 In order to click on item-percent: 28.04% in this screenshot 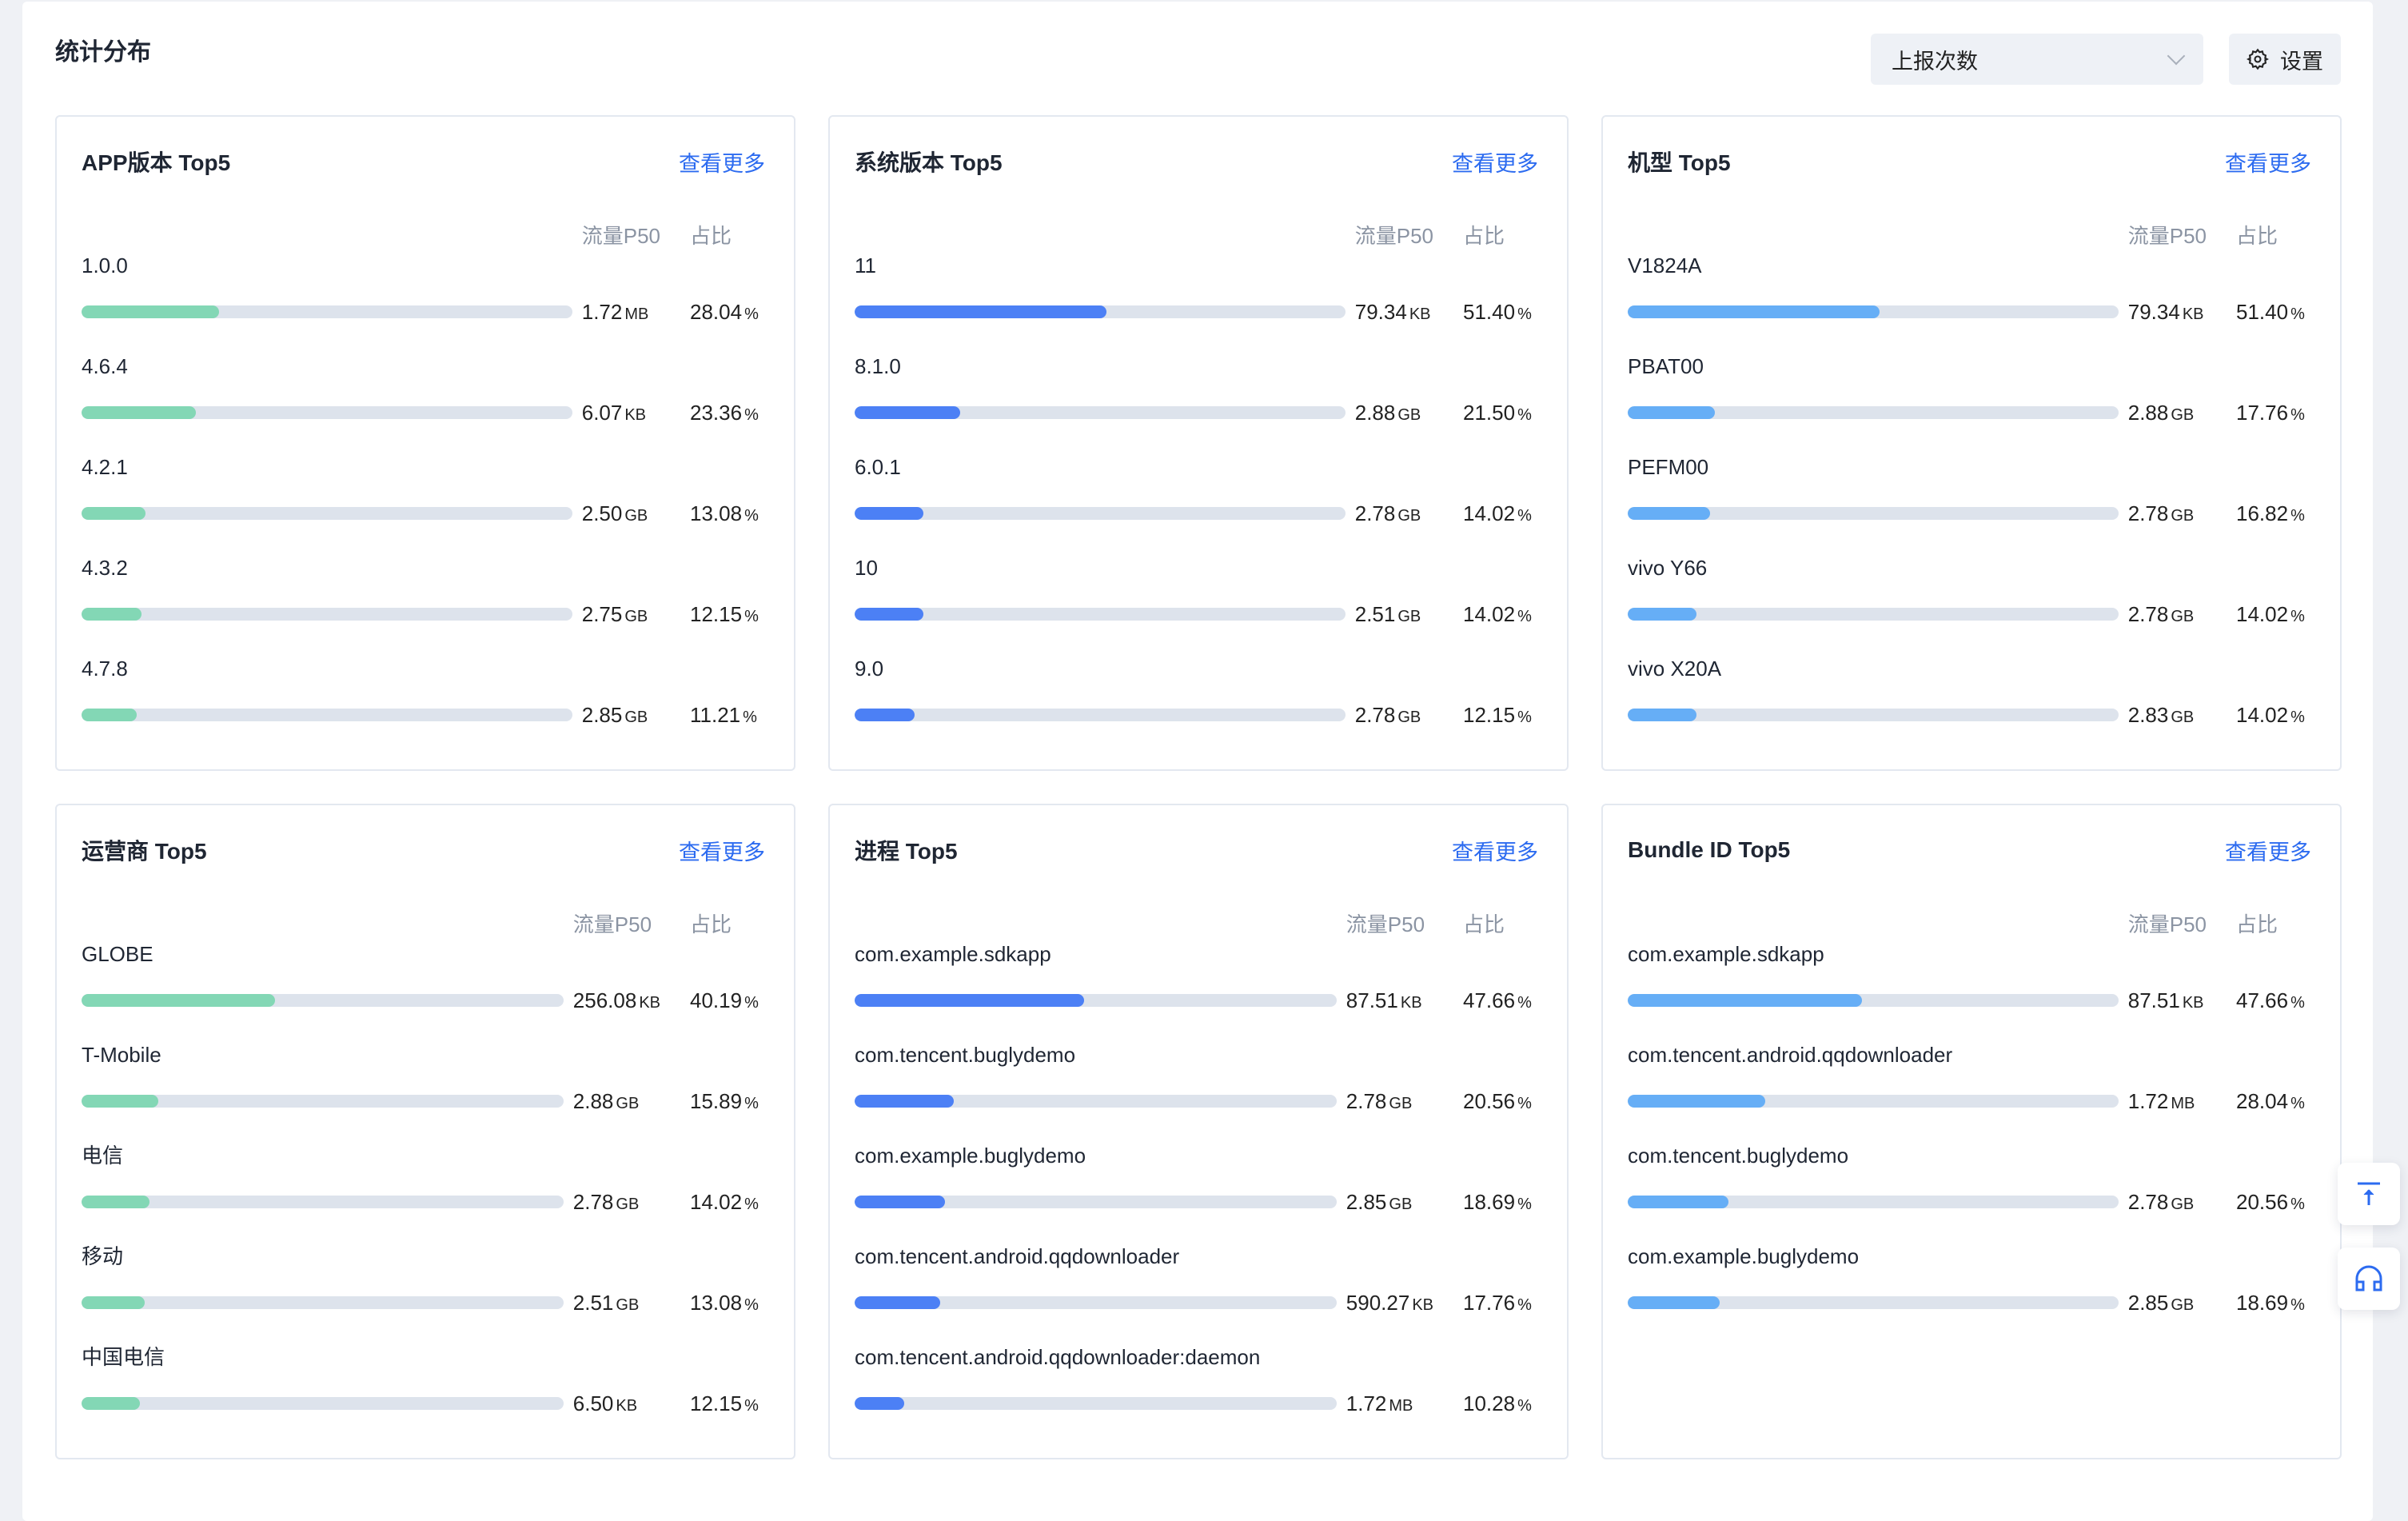, I will do `click(2273, 1105)`.